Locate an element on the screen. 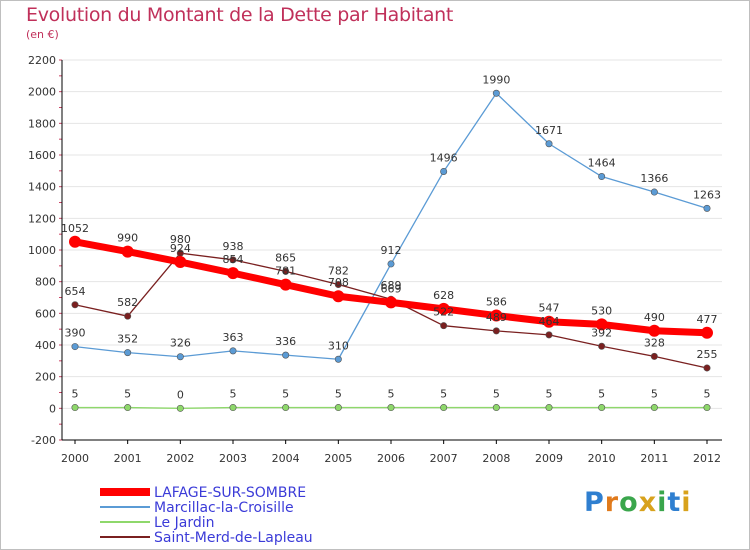  x-tick-label: 2010 is located at coordinates (602, 458).